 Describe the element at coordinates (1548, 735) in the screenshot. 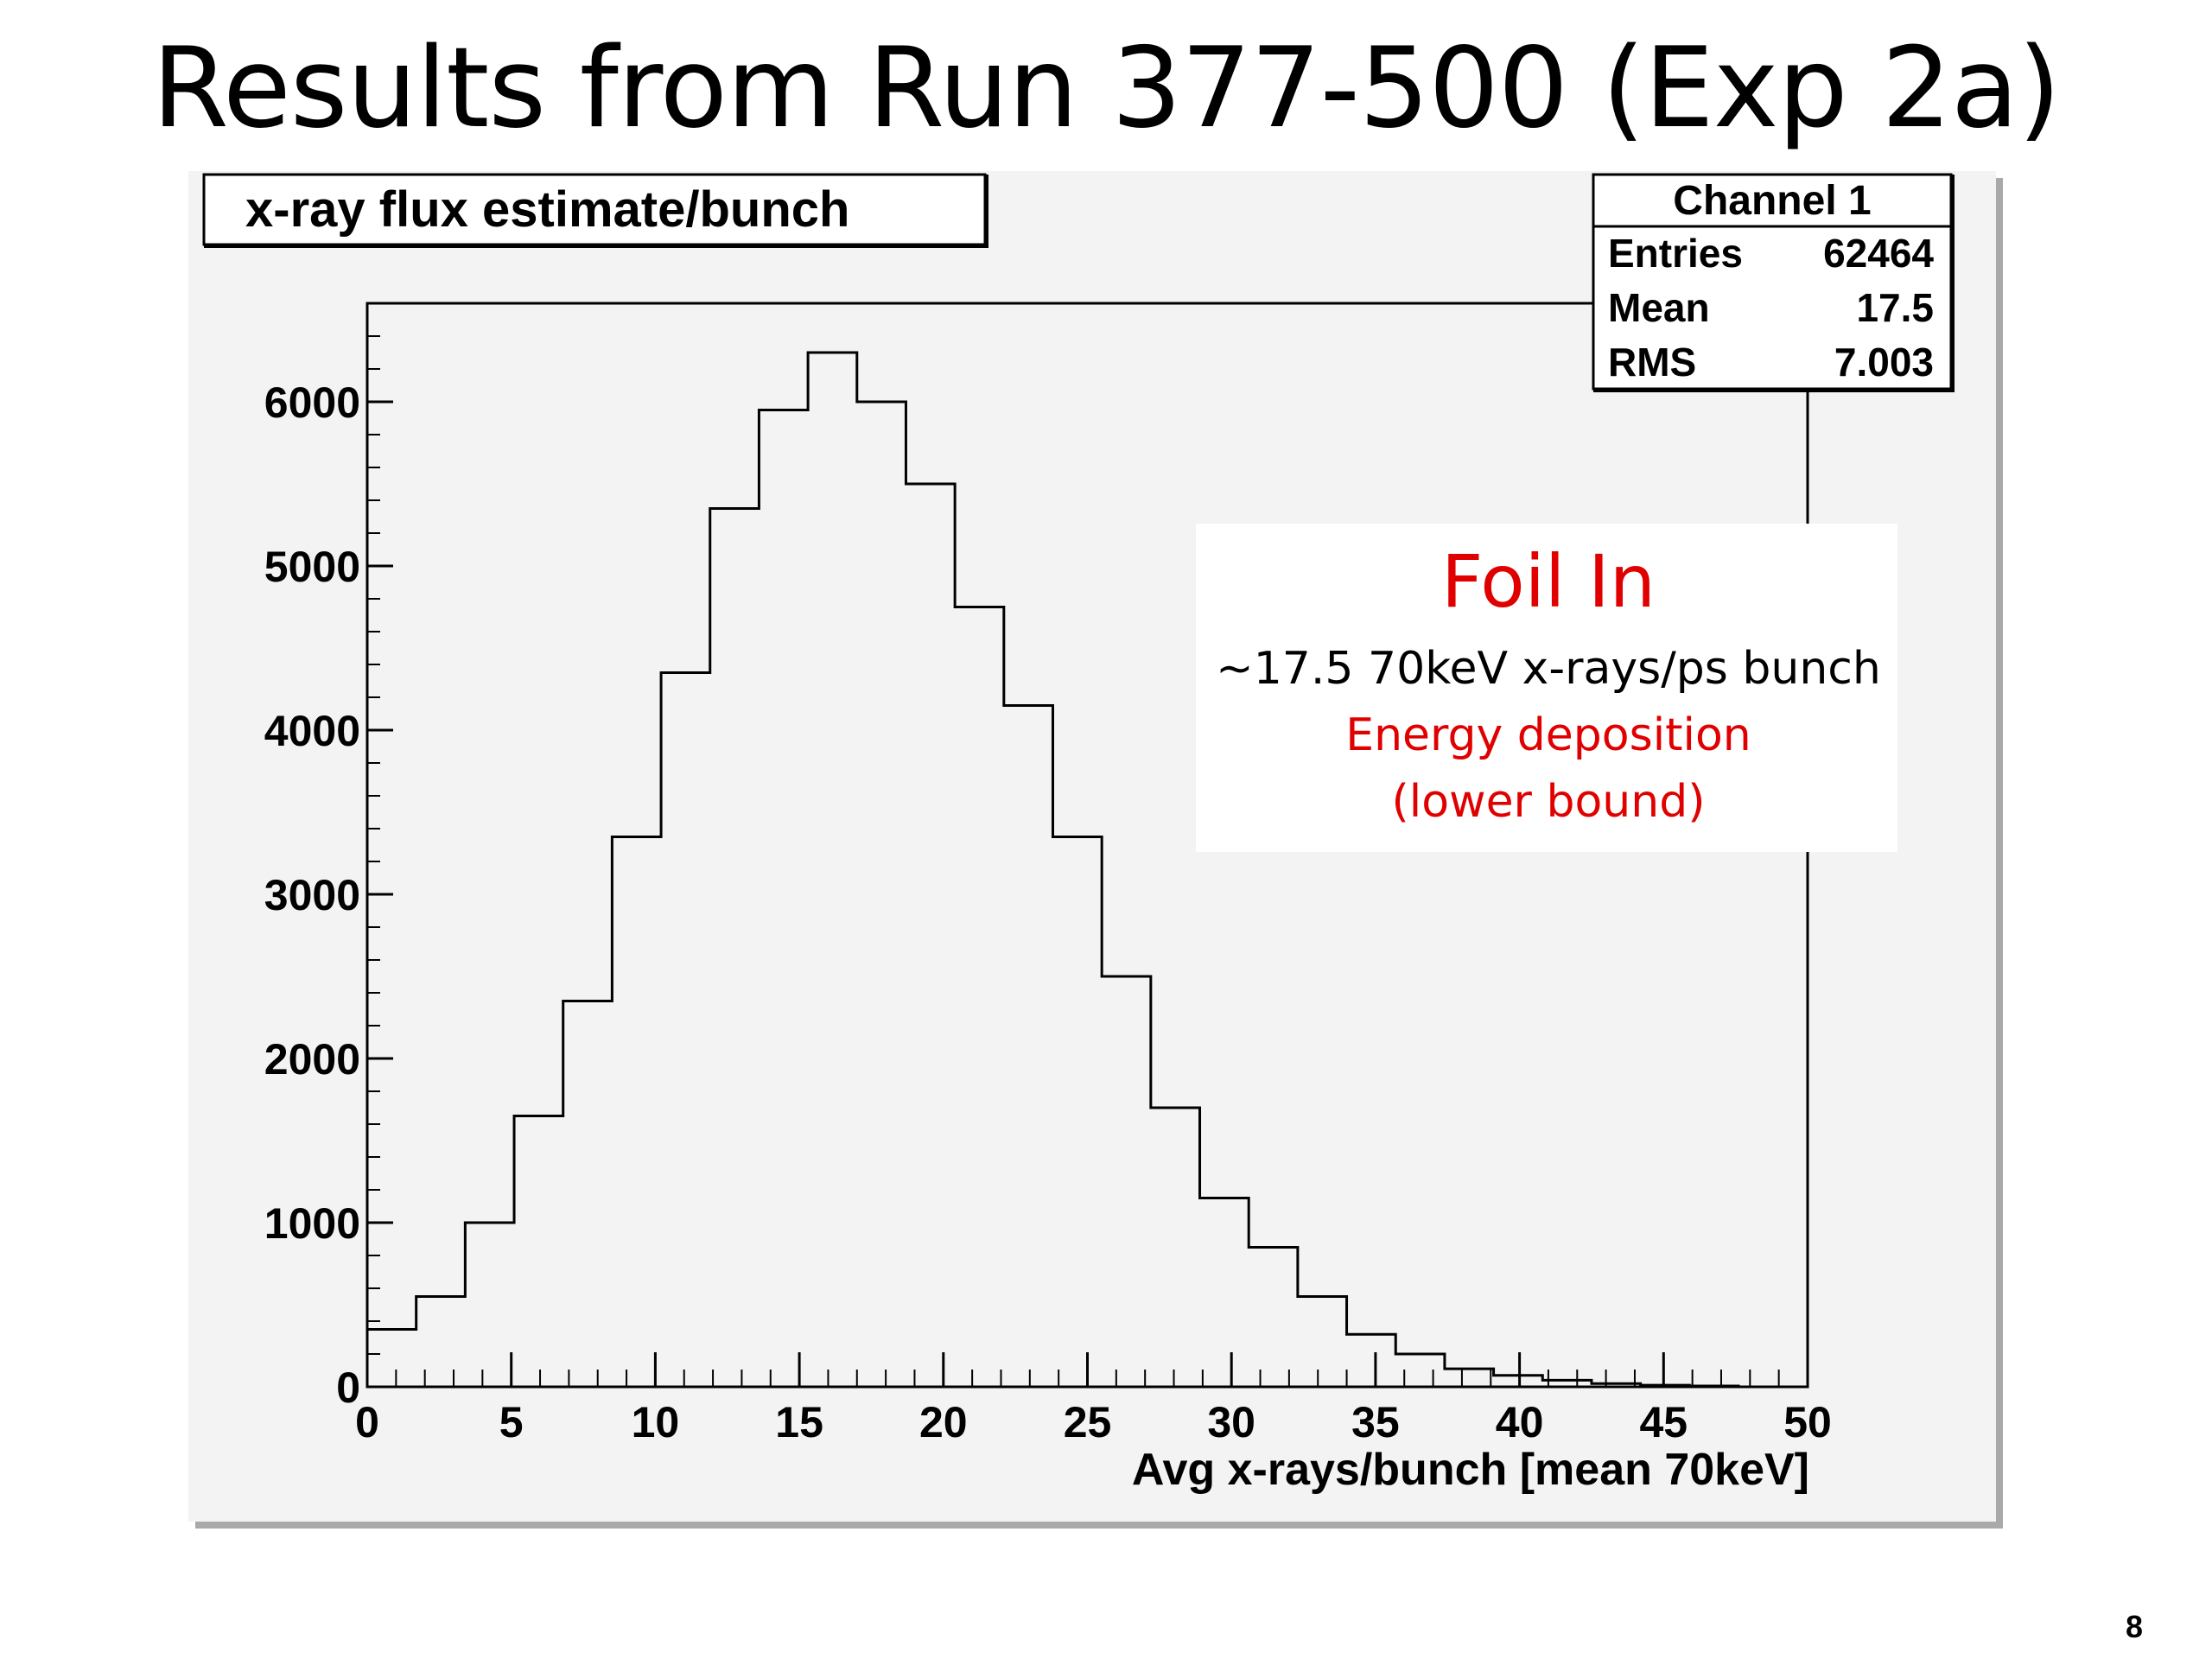

I see `annotation-line-2: Energy deposition` at that location.